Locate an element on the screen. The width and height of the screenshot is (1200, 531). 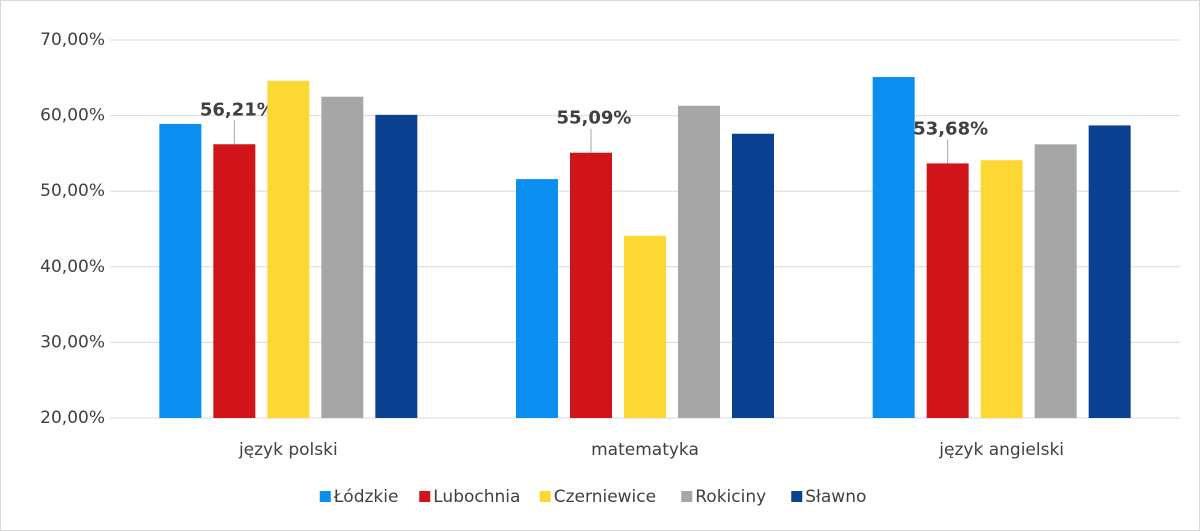
y-tick-label: 70,00% is located at coordinates (72, 40).